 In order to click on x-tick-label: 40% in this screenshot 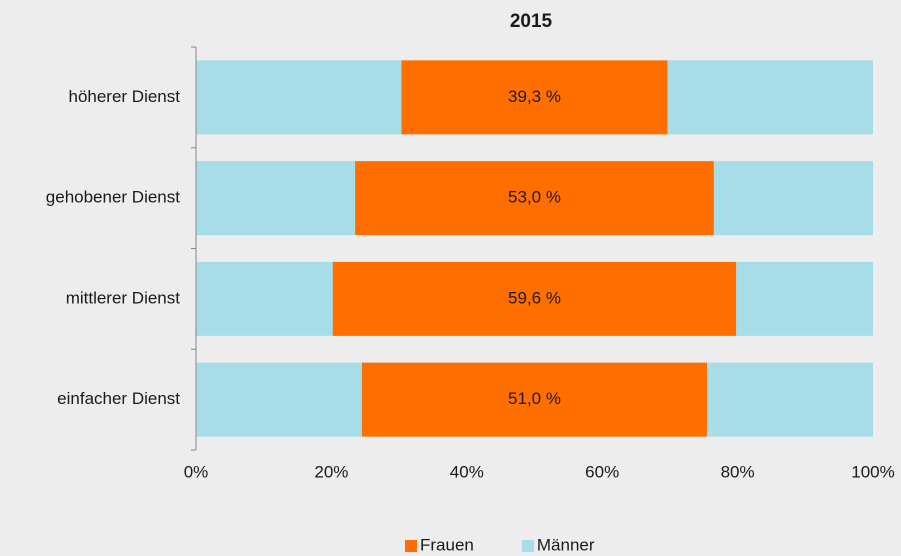, I will do `click(467, 471)`.